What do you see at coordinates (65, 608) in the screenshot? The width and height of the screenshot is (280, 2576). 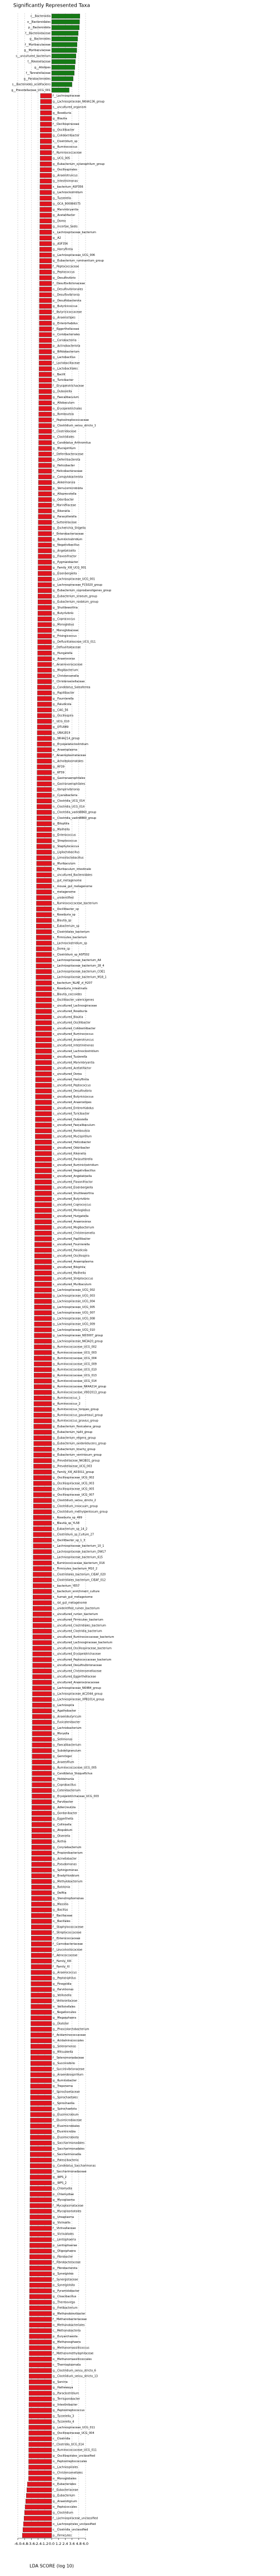 I see `taxon-label: g__Shuttleworthia` at bounding box center [65, 608].